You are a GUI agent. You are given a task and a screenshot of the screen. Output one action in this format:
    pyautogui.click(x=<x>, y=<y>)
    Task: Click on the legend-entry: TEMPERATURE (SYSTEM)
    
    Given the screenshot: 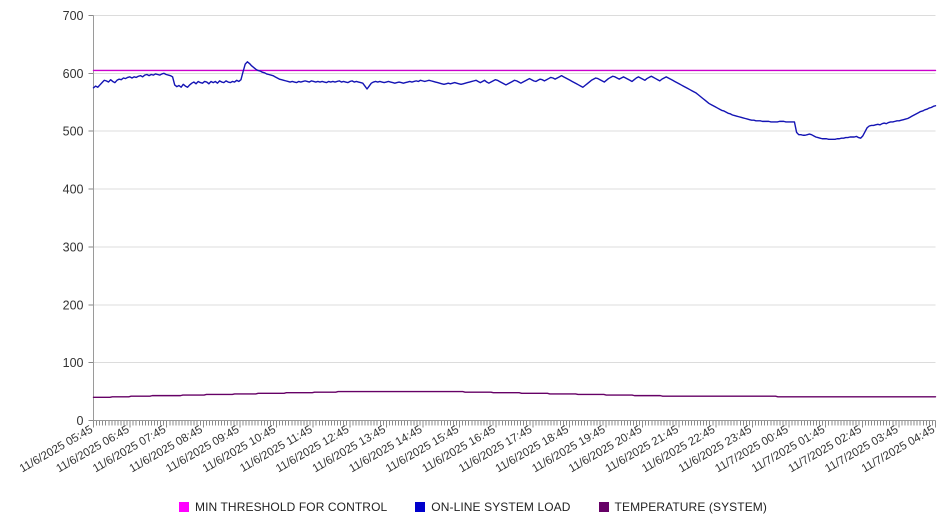 What is the action you would take?
    pyautogui.click(x=682, y=507)
    